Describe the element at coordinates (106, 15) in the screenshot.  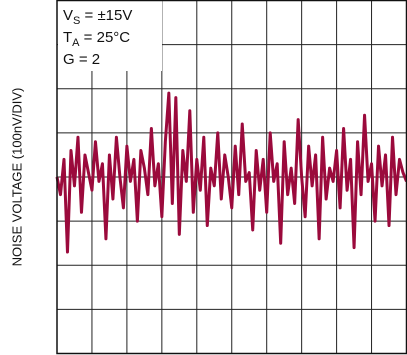
I see `annotation-rest: = ±15V` at that location.